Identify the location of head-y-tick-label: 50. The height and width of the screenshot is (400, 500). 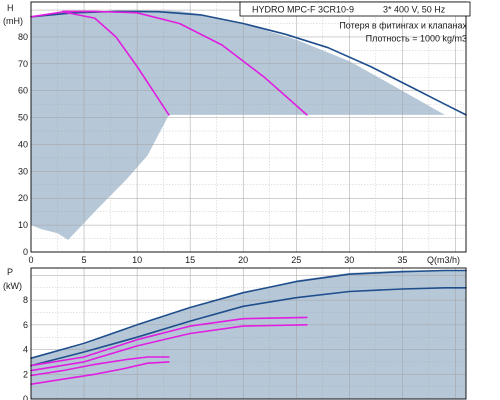
(23, 118).